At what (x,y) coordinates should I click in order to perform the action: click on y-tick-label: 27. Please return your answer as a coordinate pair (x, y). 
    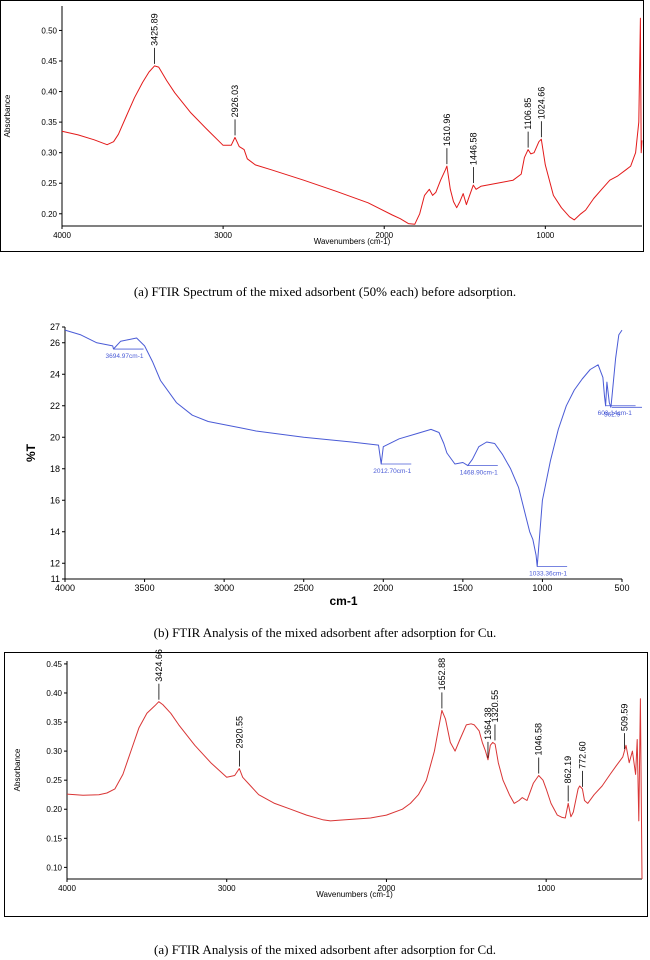
    Looking at the image, I should click on (55, 327).